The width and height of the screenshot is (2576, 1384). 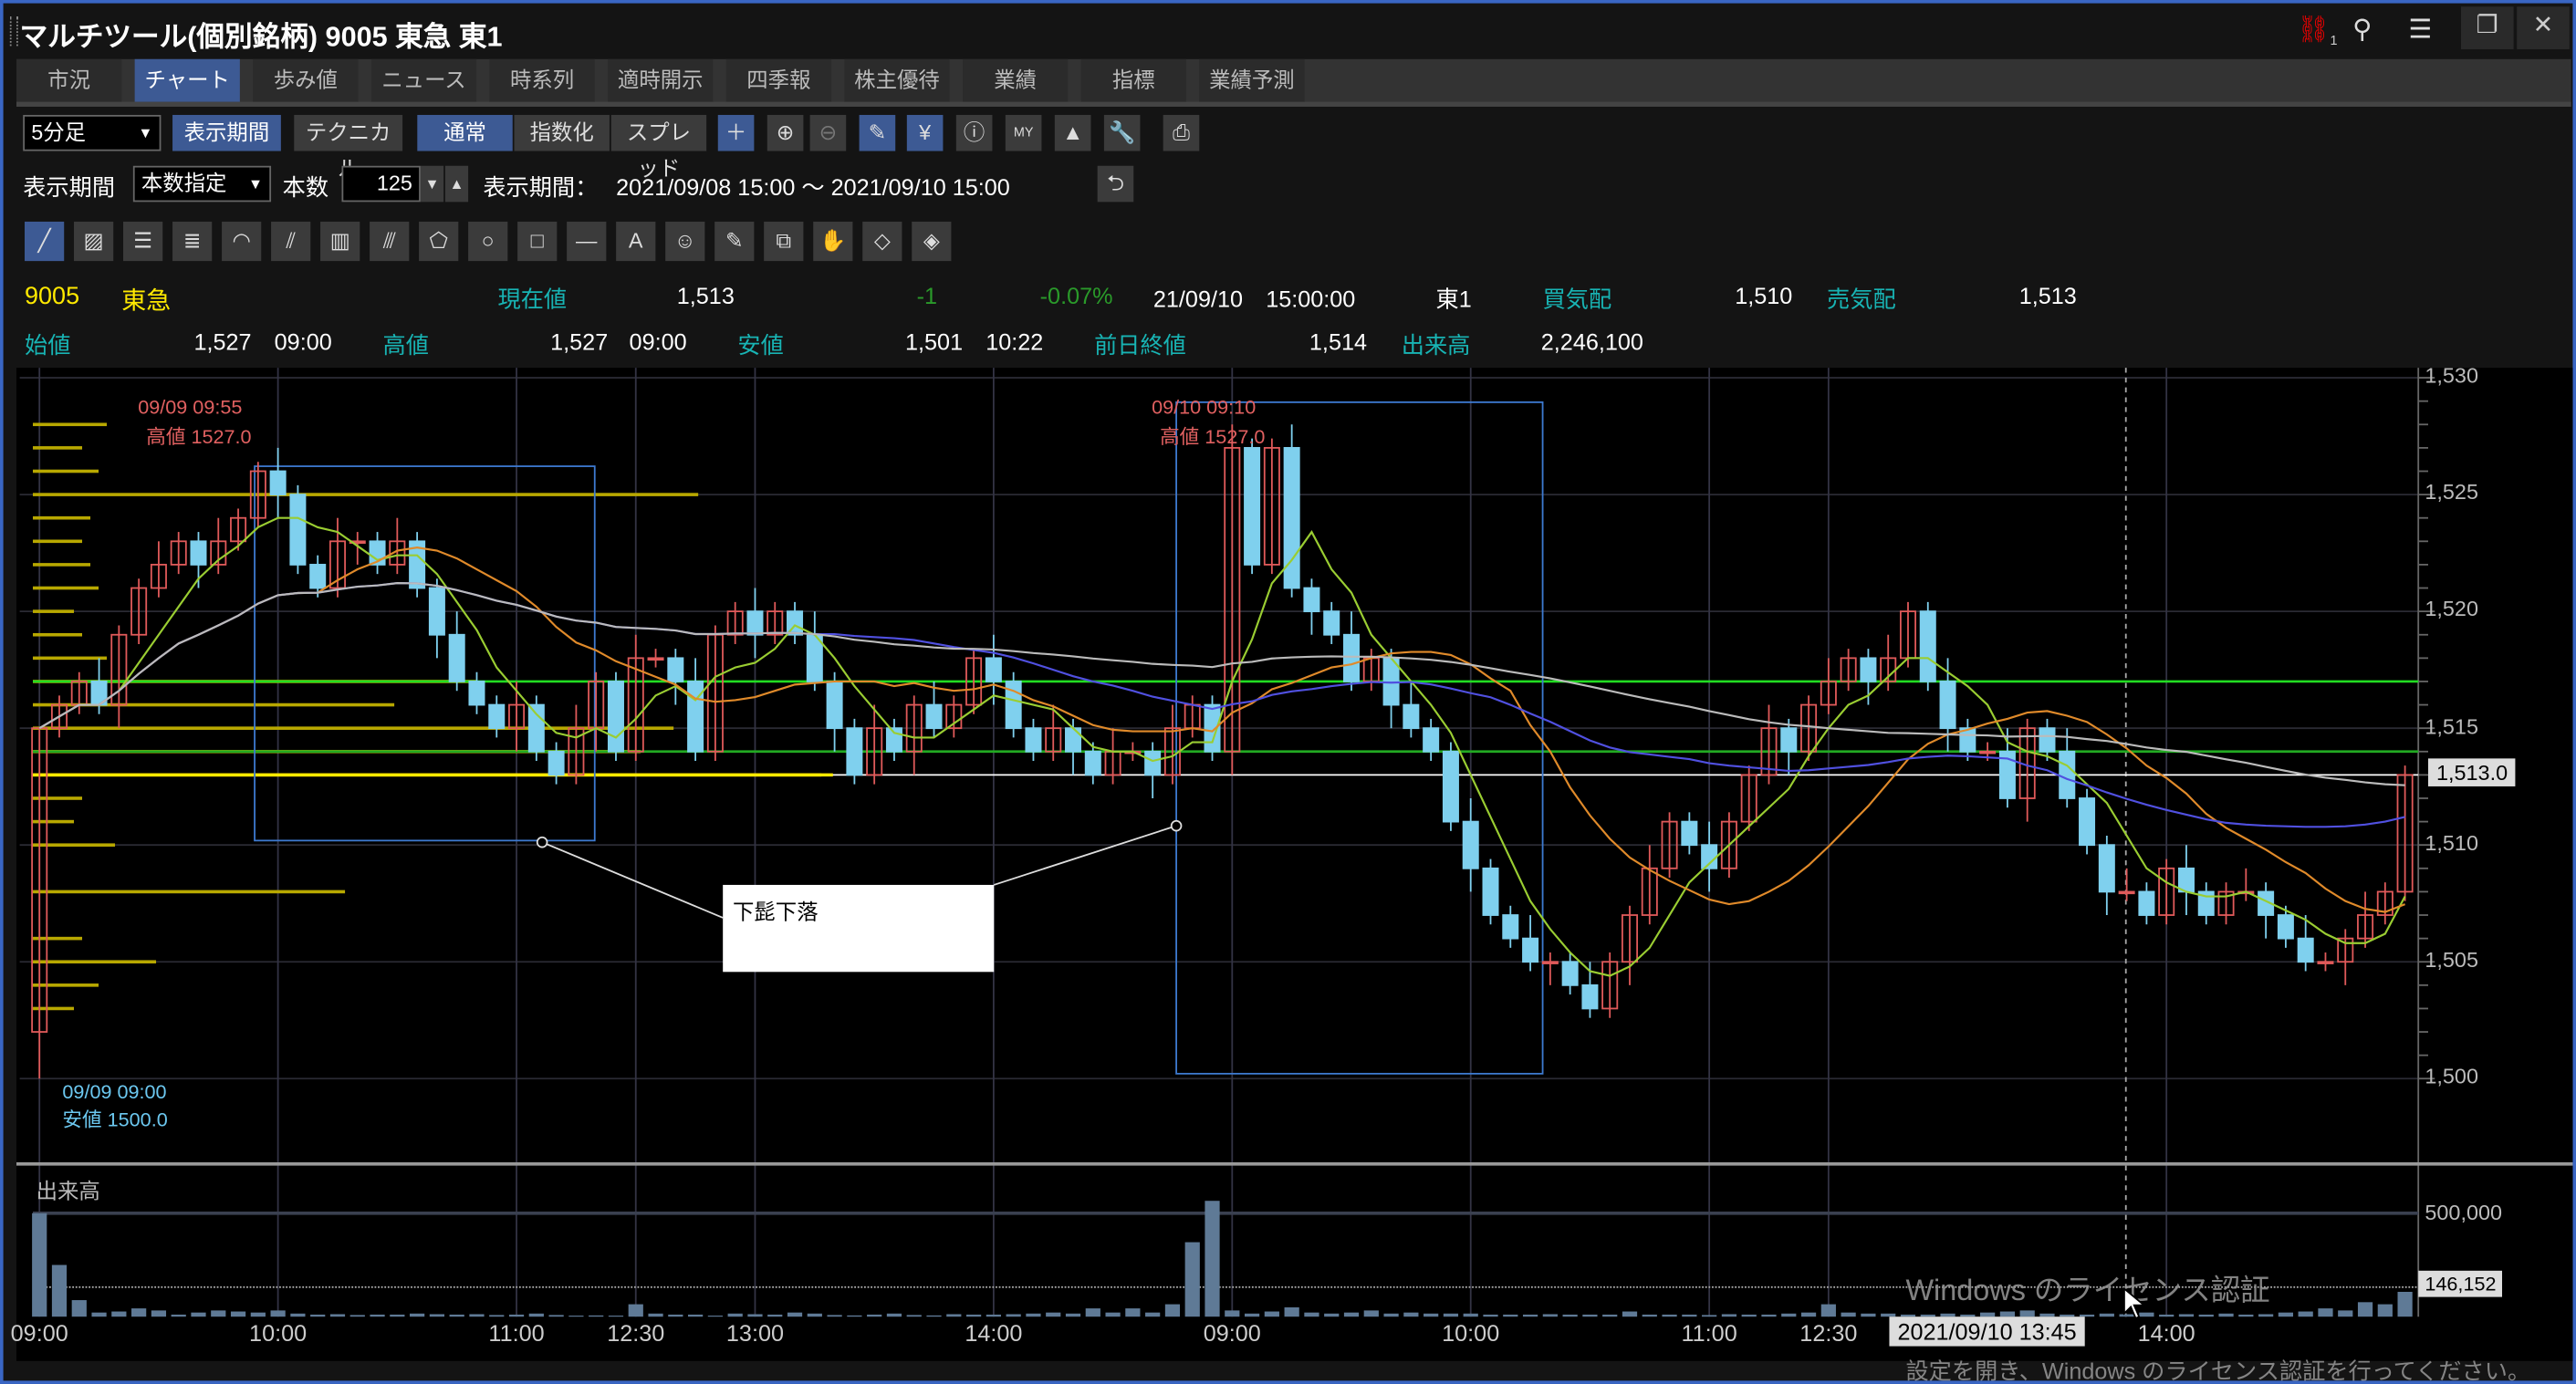 I want to click on tab-0: 市況, so click(x=69, y=80).